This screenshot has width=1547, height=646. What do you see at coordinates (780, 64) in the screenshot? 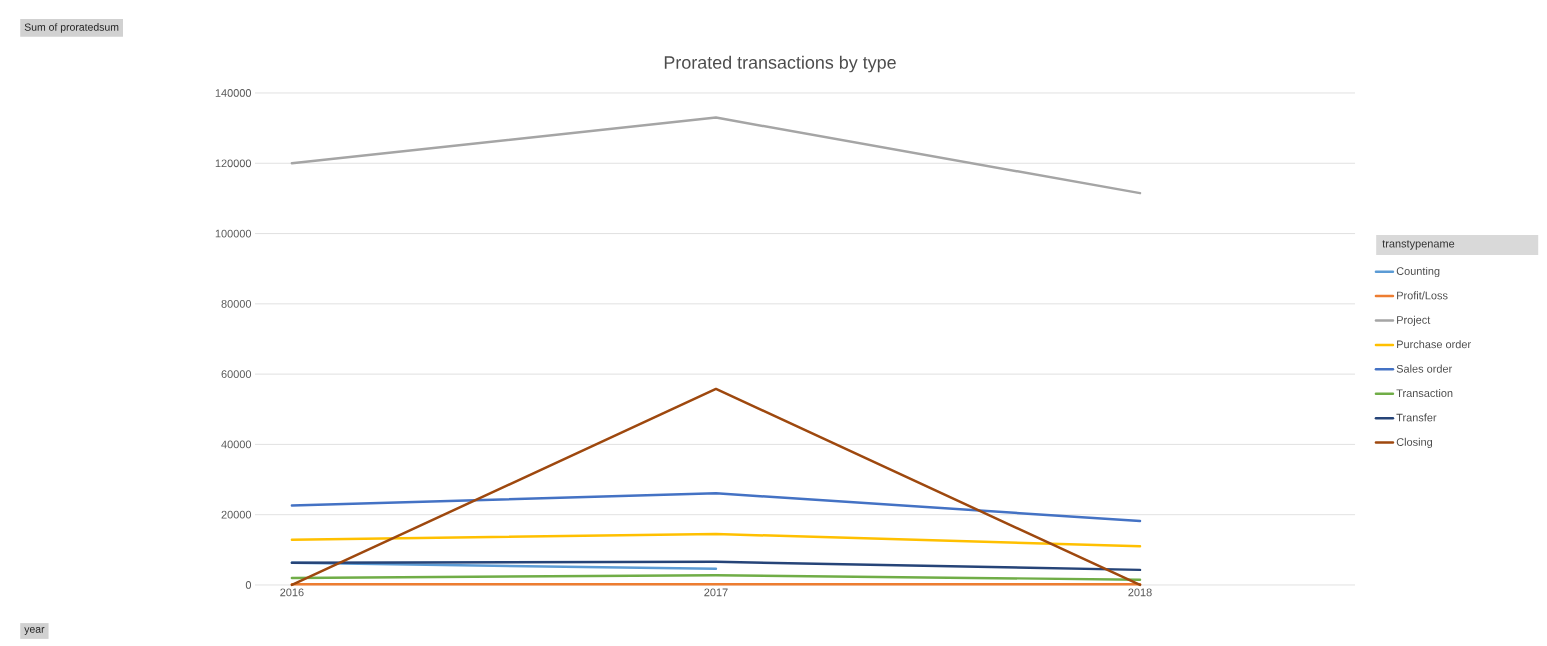
I see `chart-title: Prorated transactions by type` at bounding box center [780, 64].